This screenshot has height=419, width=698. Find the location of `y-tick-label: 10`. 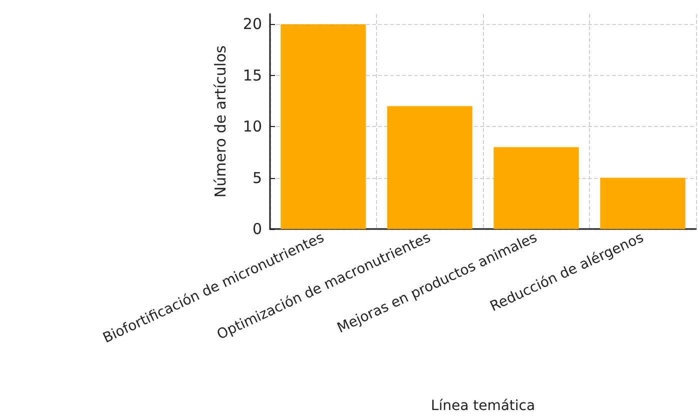

y-tick-label: 10 is located at coordinates (252, 127).